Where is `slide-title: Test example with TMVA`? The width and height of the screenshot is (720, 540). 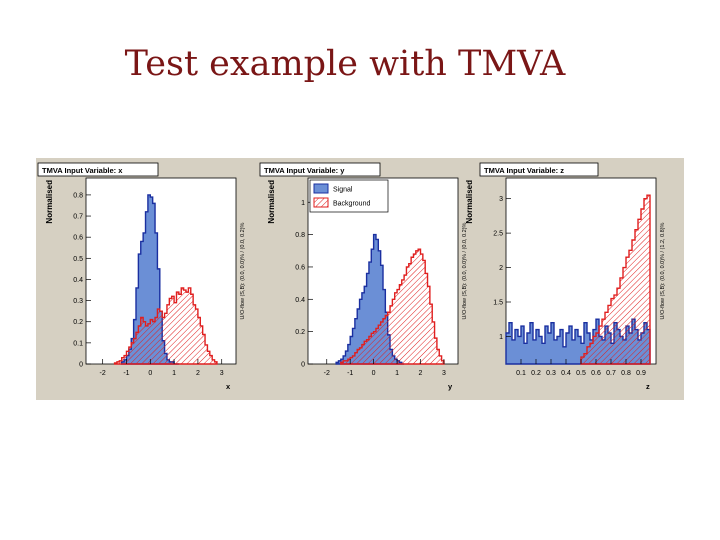 slide-title: Test example with TMVA is located at coordinates (345, 64).